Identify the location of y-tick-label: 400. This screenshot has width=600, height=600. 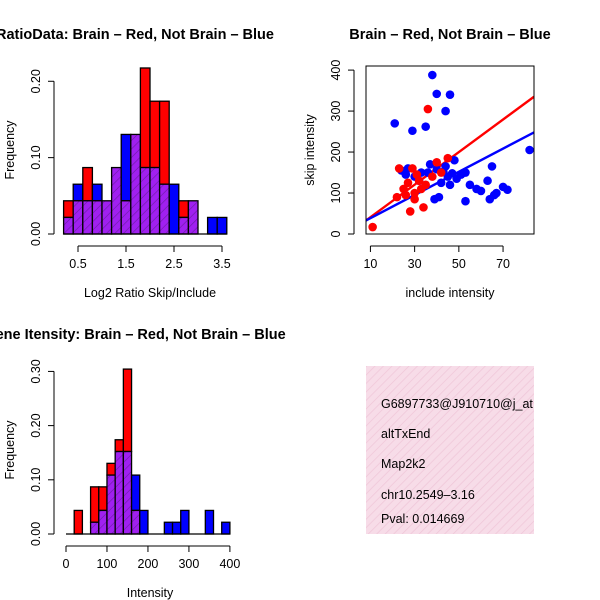
(336, 70).